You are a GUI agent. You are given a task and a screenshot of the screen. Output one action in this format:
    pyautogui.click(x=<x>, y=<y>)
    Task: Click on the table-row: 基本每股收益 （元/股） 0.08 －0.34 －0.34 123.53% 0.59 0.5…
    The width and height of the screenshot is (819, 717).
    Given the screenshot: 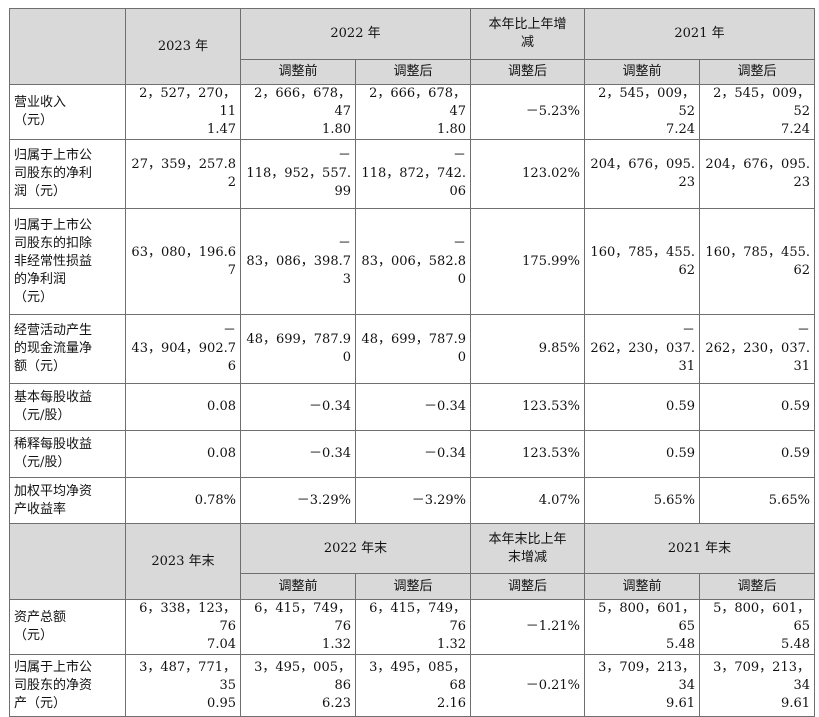 What is the action you would take?
    pyautogui.click(x=412, y=407)
    